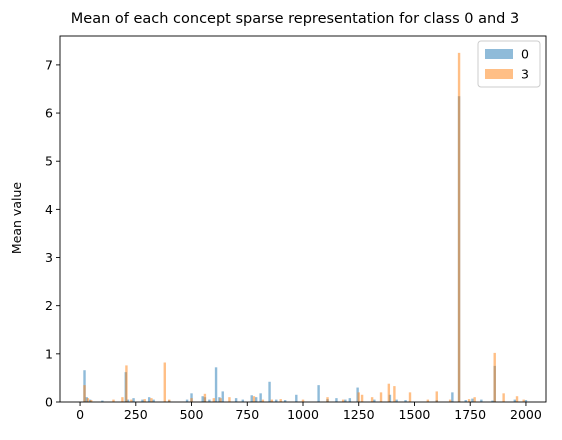 The width and height of the screenshot is (562, 440). What do you see at coordinates (49, 305) in the screenshot?
I see `y-tick-label-2: 2` at bounding box center [49, 305].